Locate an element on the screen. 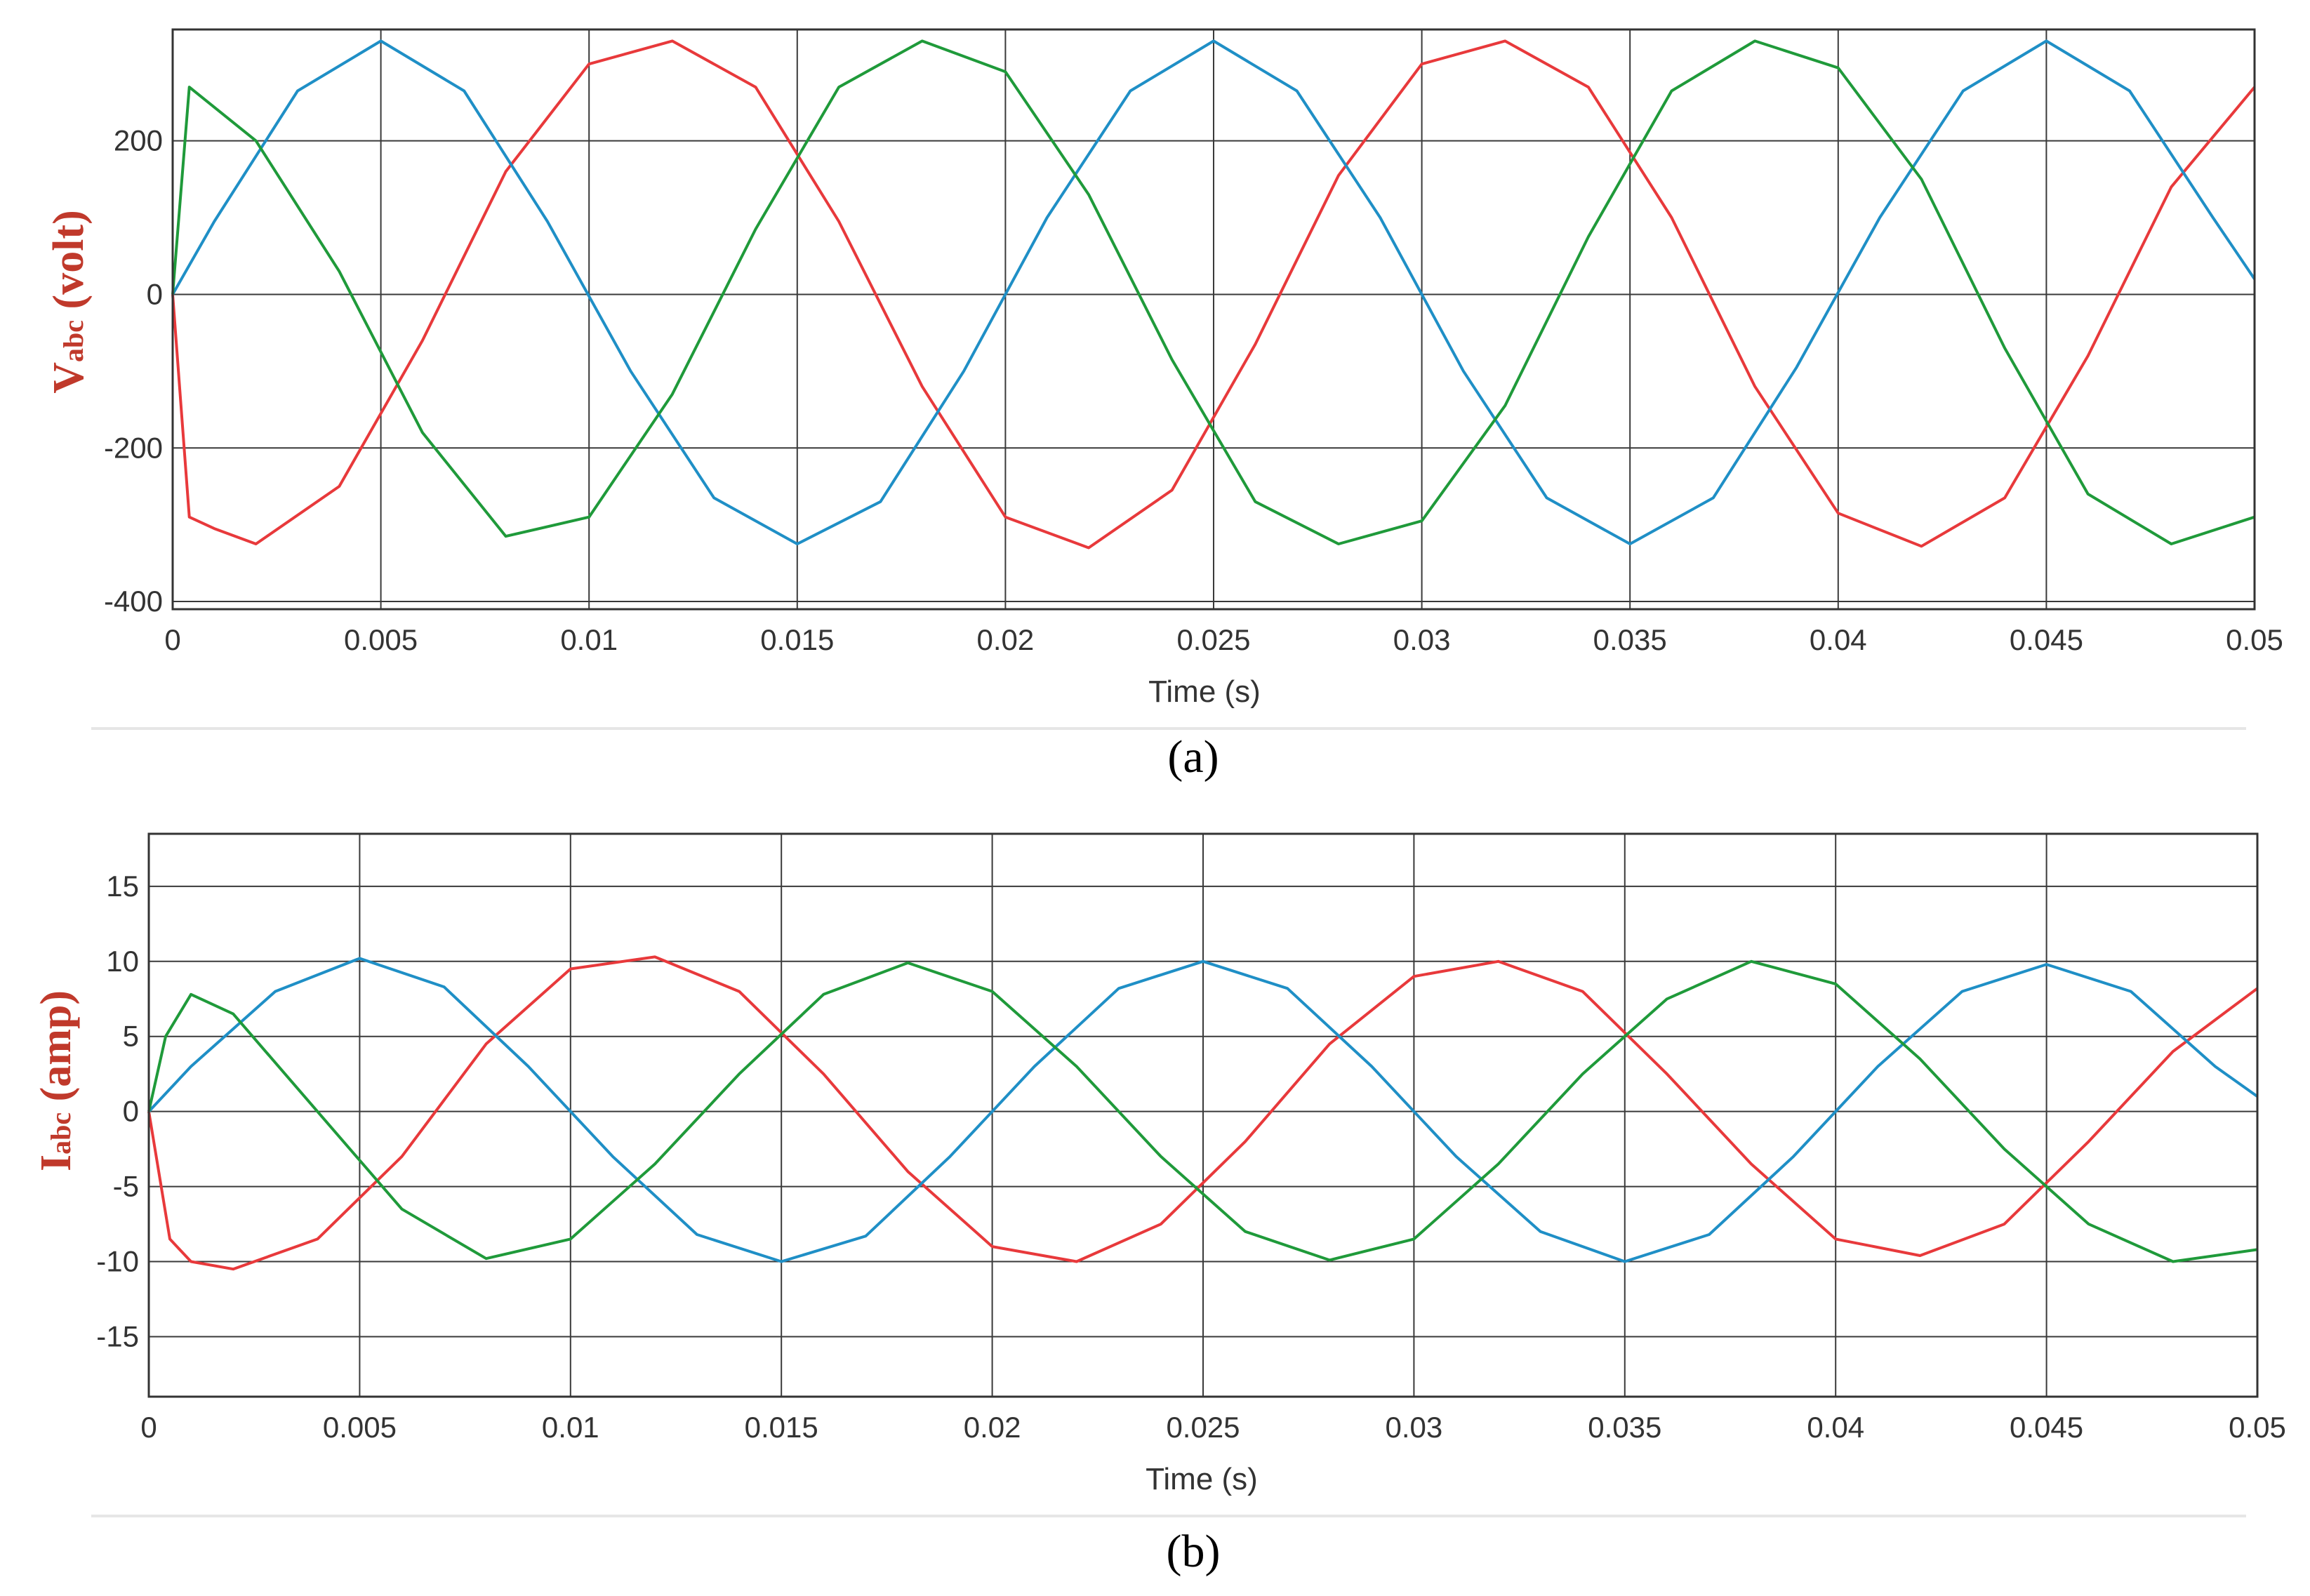 The image size is (2310, 1596). y-tick-label: -15 is located at coordinates (118, 1335).